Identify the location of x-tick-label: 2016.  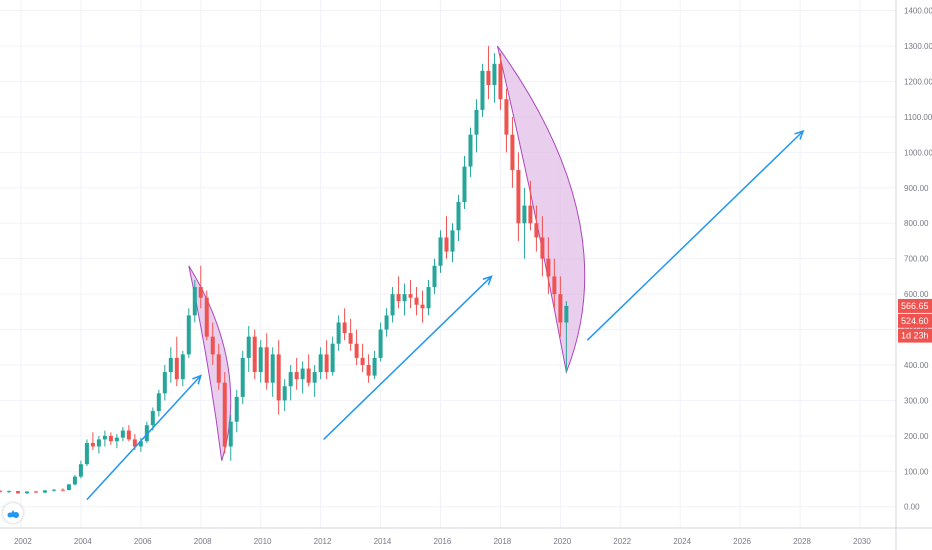
(443, 541).